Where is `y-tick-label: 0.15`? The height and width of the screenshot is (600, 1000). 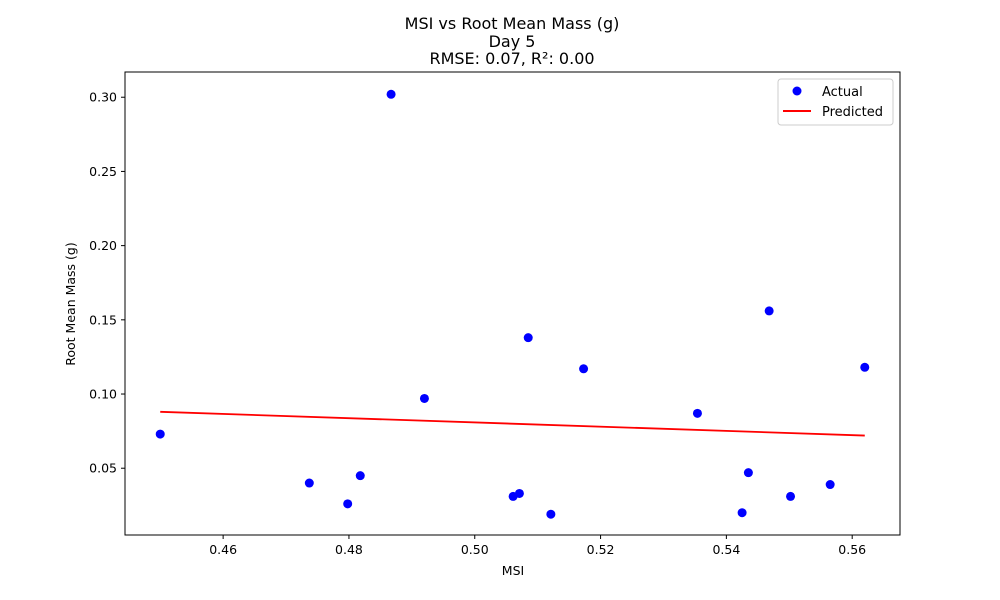 y-tick-label: 0.15 is located at coordinates (103, 319).